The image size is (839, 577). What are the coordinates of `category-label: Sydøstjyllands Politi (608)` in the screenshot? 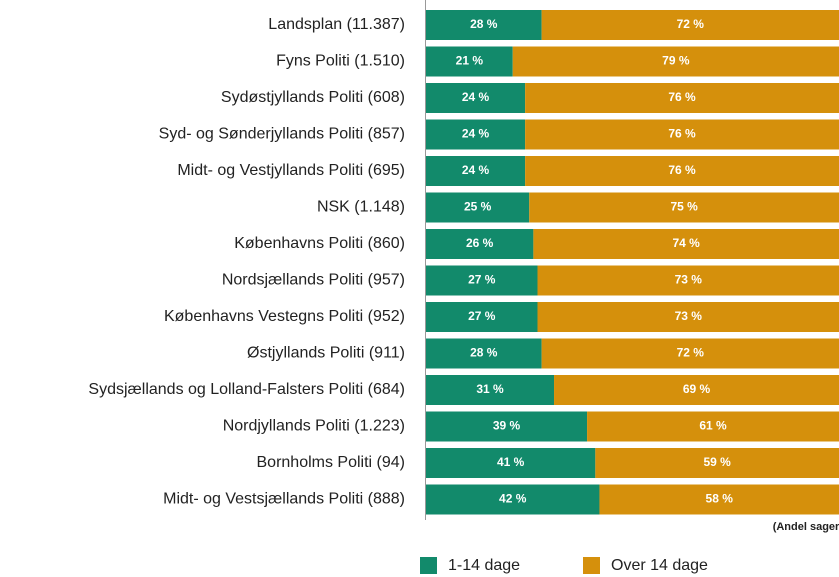 It's located at (313, 97).